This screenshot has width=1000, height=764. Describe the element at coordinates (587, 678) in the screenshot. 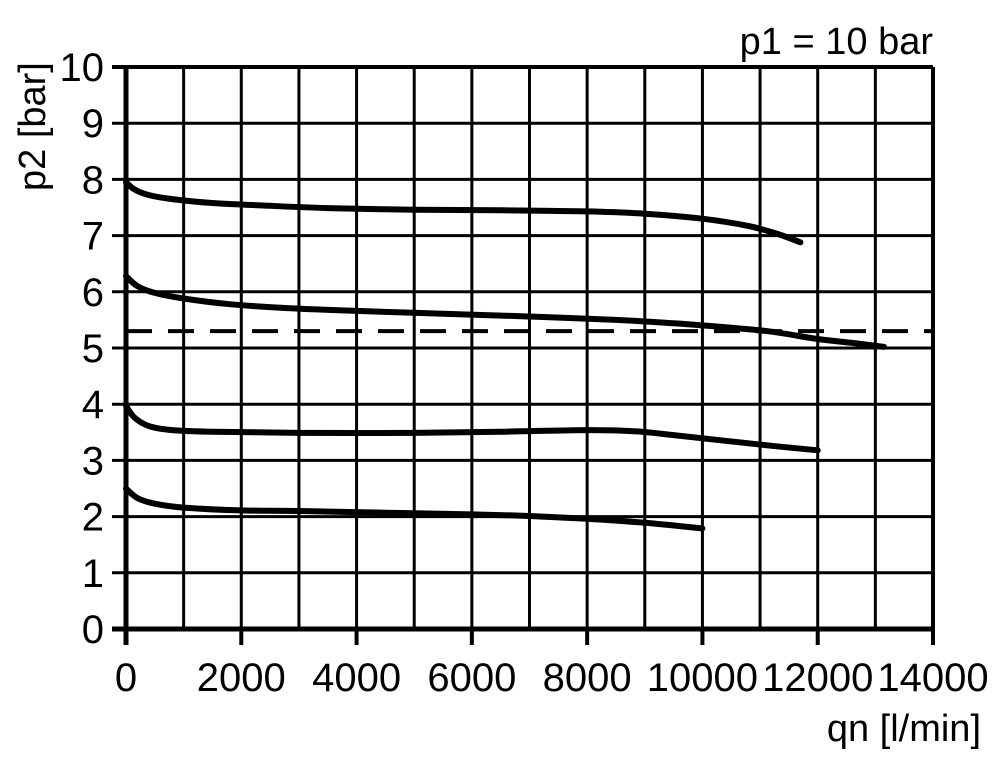

I see `x-tick-label: 8000` at that location.